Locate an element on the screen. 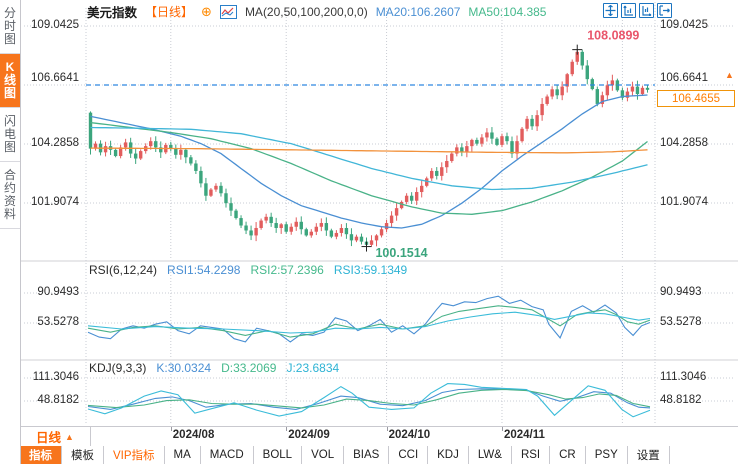 This screenshot has height=464, width=738. x-axis-label: 2024/08 is located at coordinates (193, 435).